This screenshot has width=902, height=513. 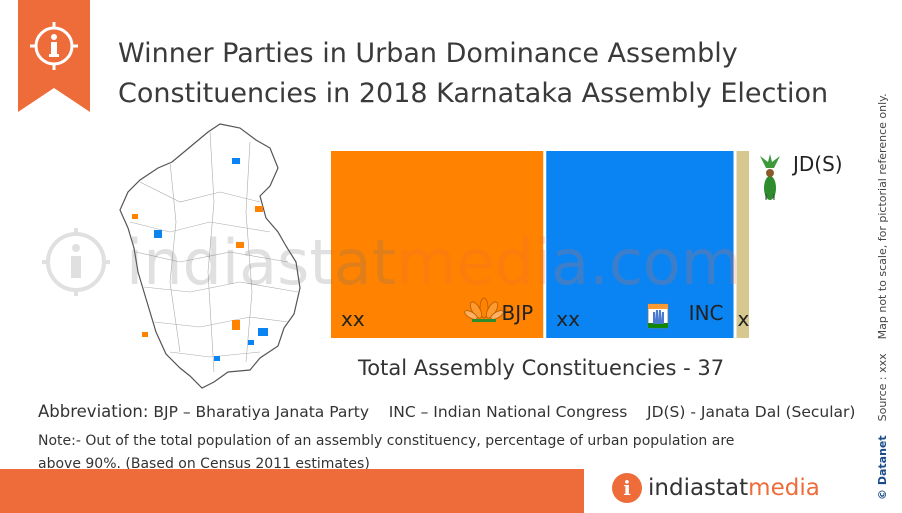 I want to click on farmer-icon, so click(x=770, y=177).